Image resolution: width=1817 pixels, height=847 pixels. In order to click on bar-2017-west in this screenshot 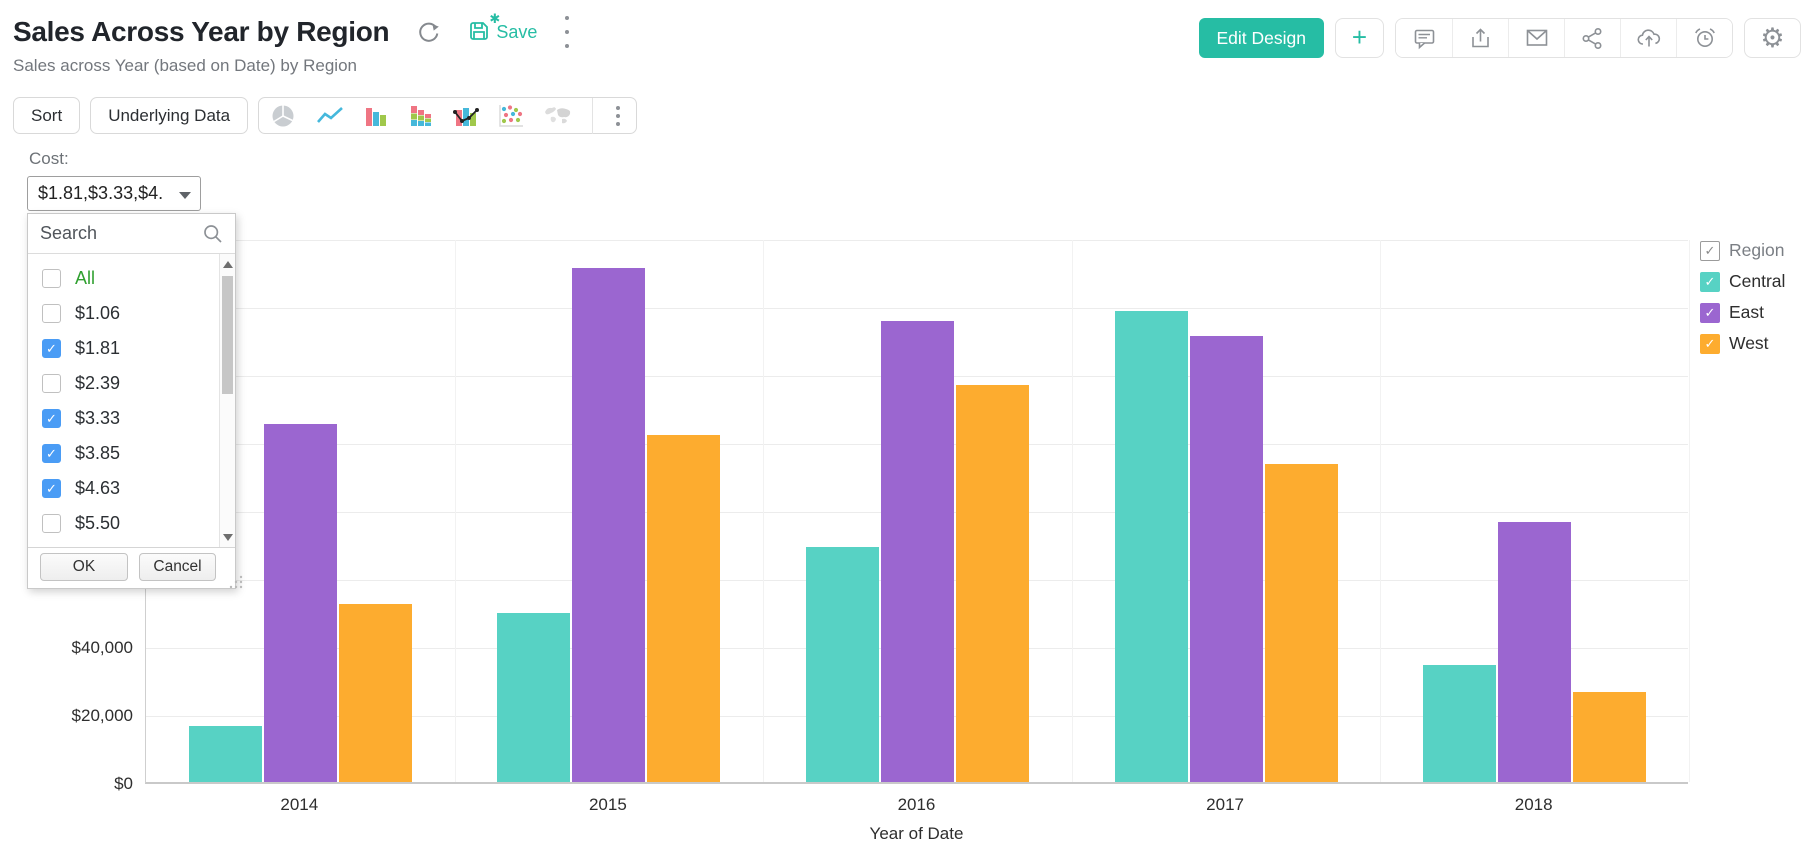, I will do `click(1301, 623)`.